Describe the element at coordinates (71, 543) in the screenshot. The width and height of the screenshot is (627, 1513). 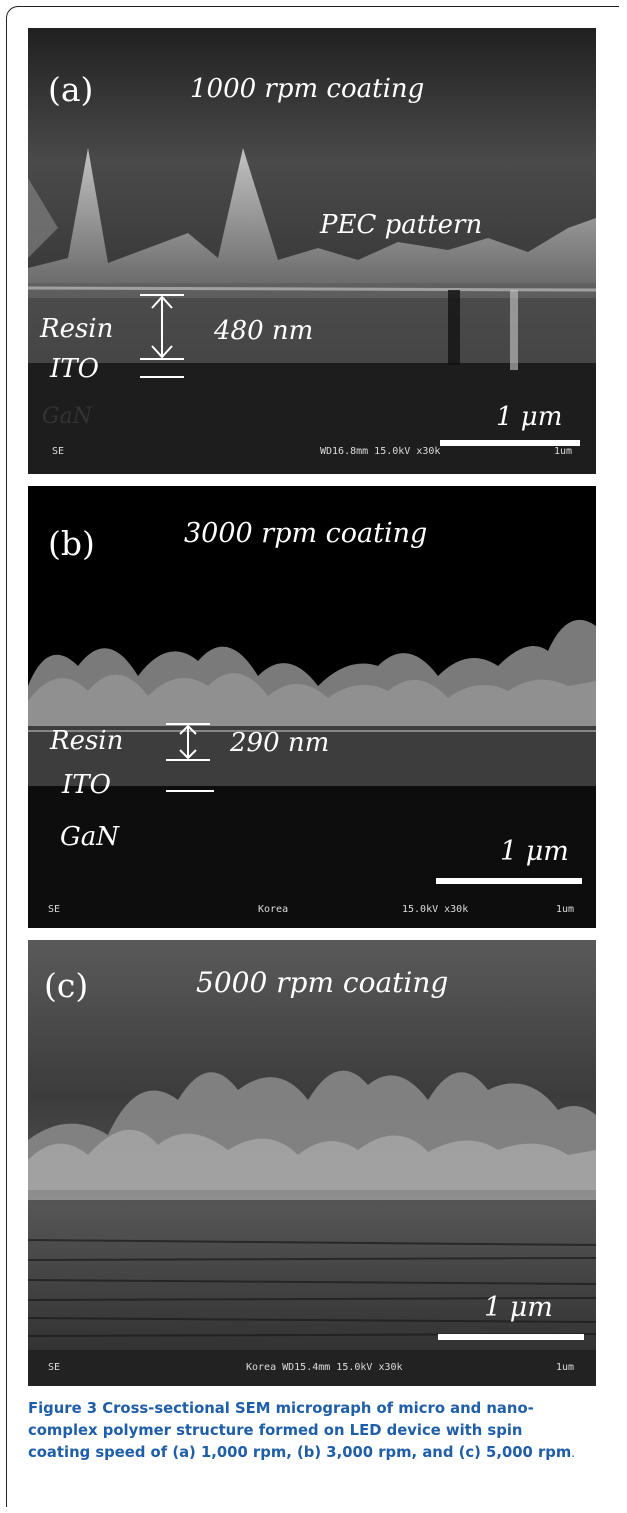
I see `panel-b-label: (b)` at that location.